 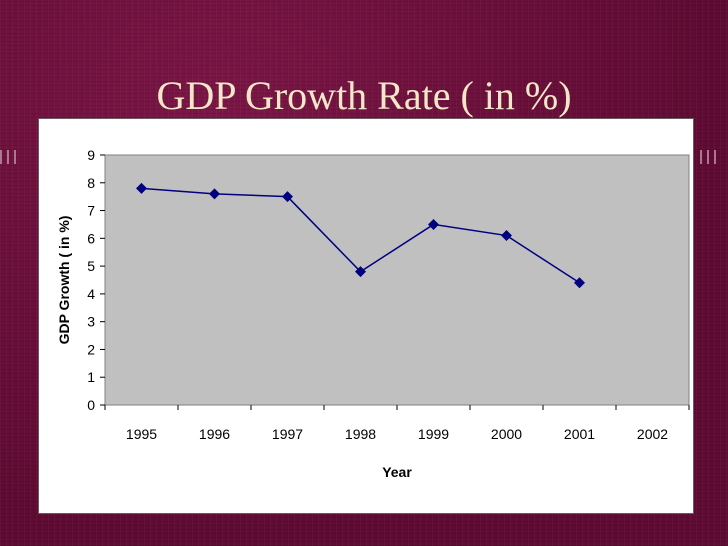 What do you see at coordinates (91, 405) in the screenshot?
I see `y-tick-label: 0` at bounding box center [91, 405].